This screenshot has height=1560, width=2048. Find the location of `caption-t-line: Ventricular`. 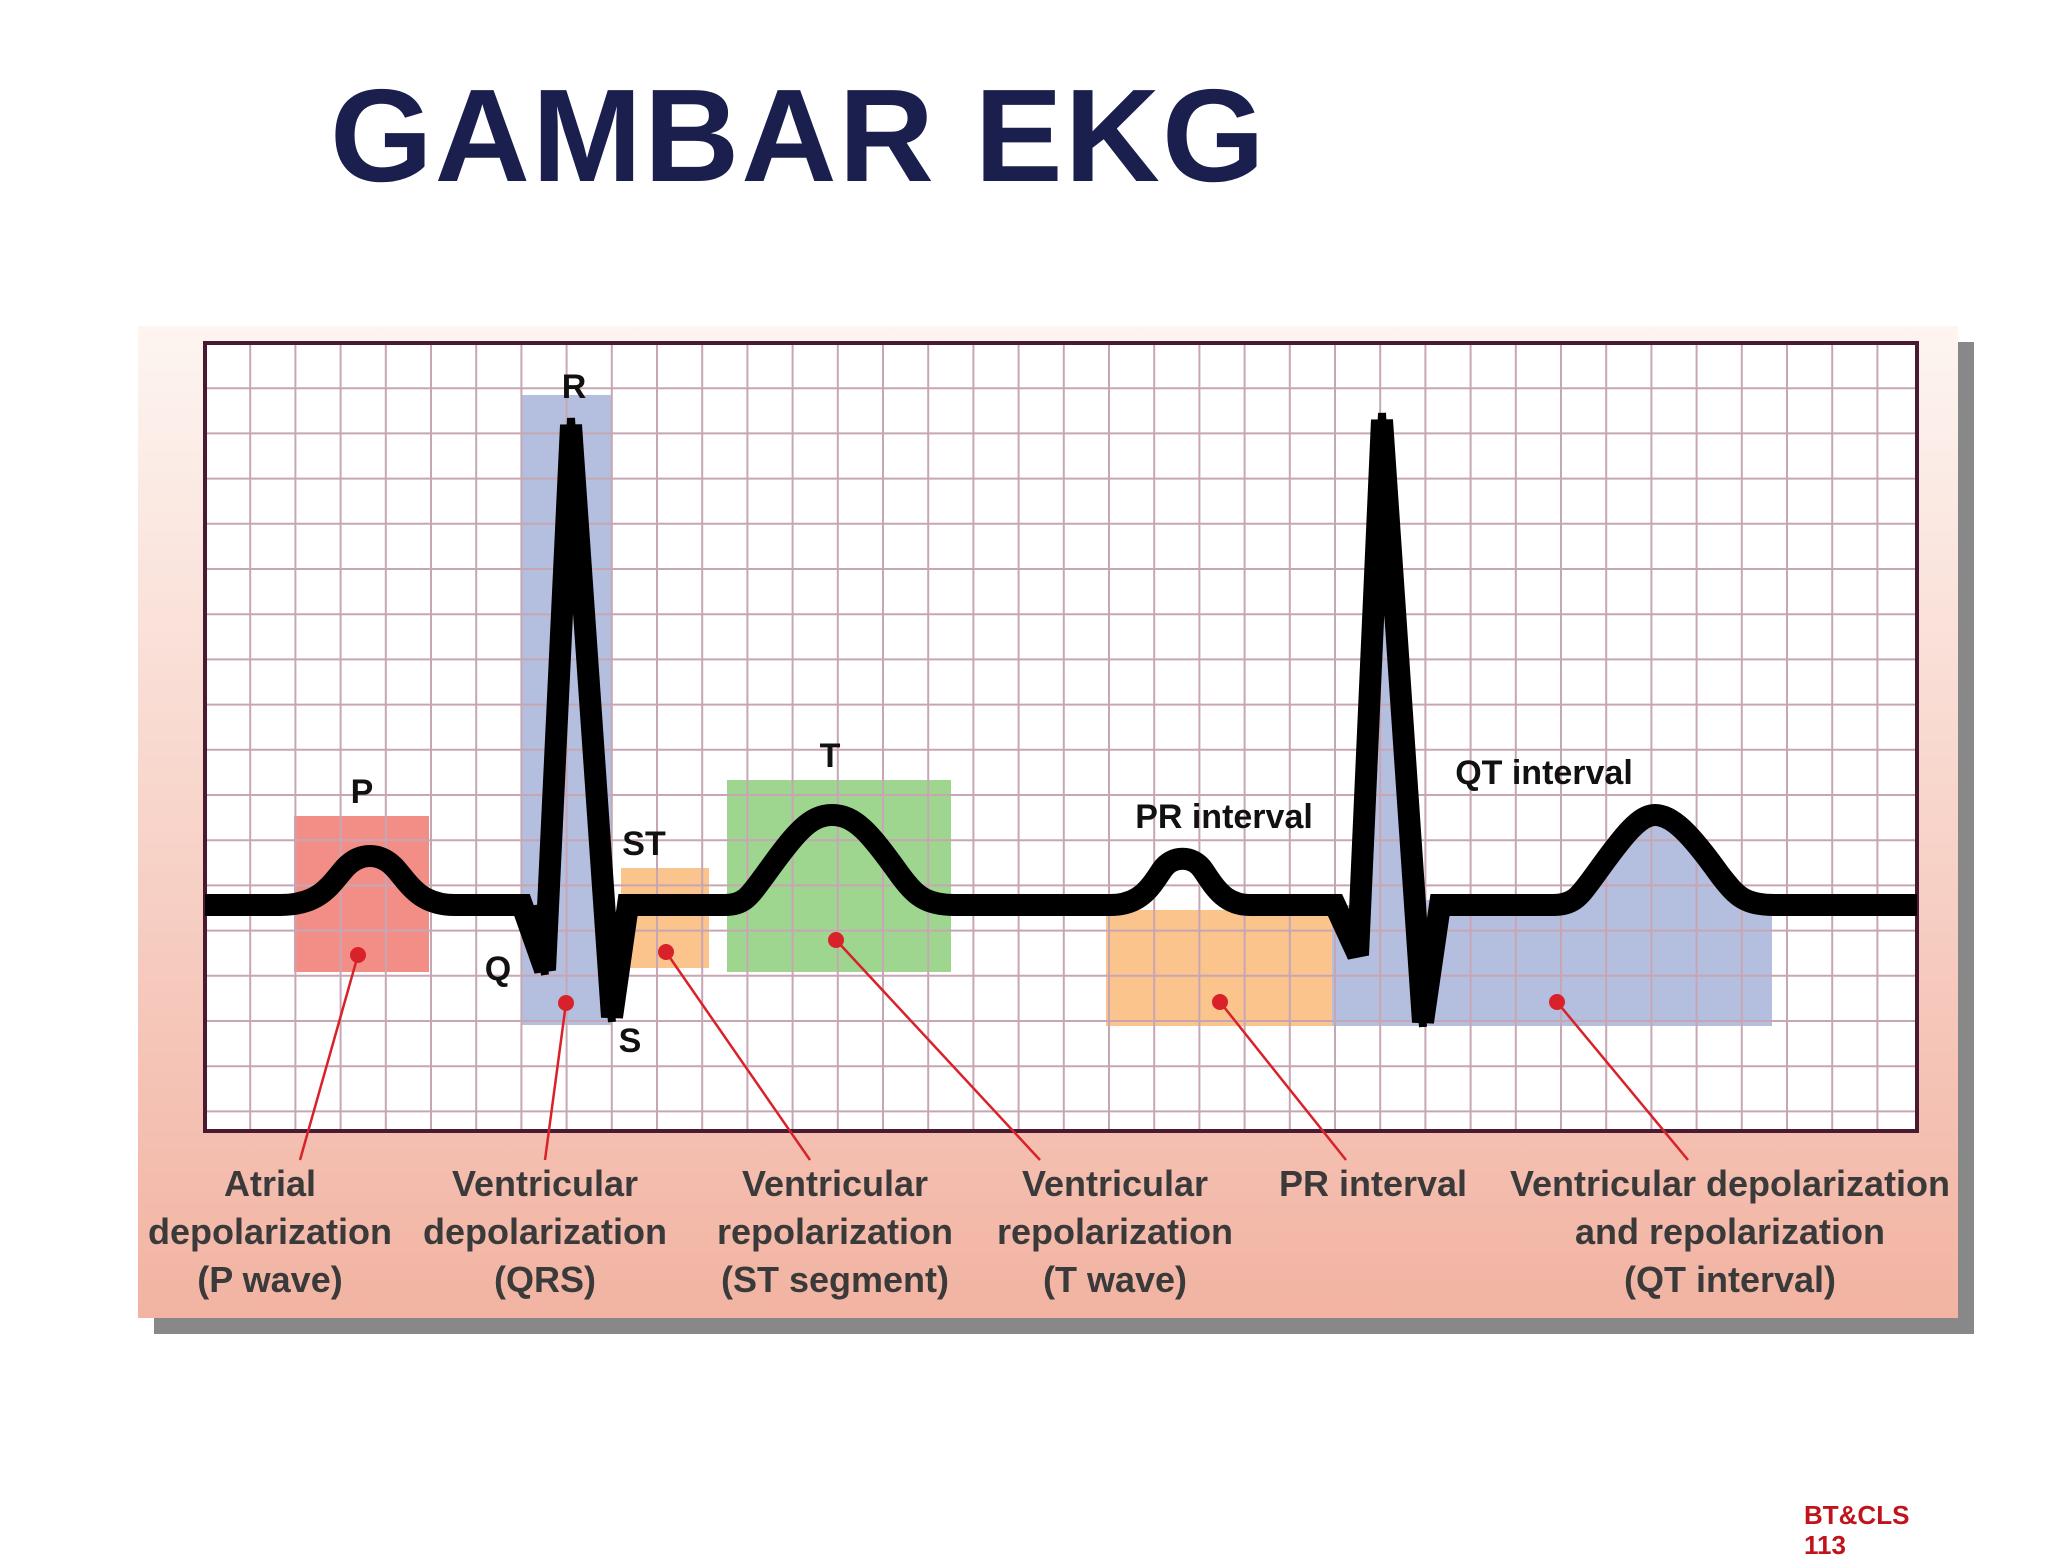

caption-t-line: Ventricular is located at coordinates (1115, 1183).